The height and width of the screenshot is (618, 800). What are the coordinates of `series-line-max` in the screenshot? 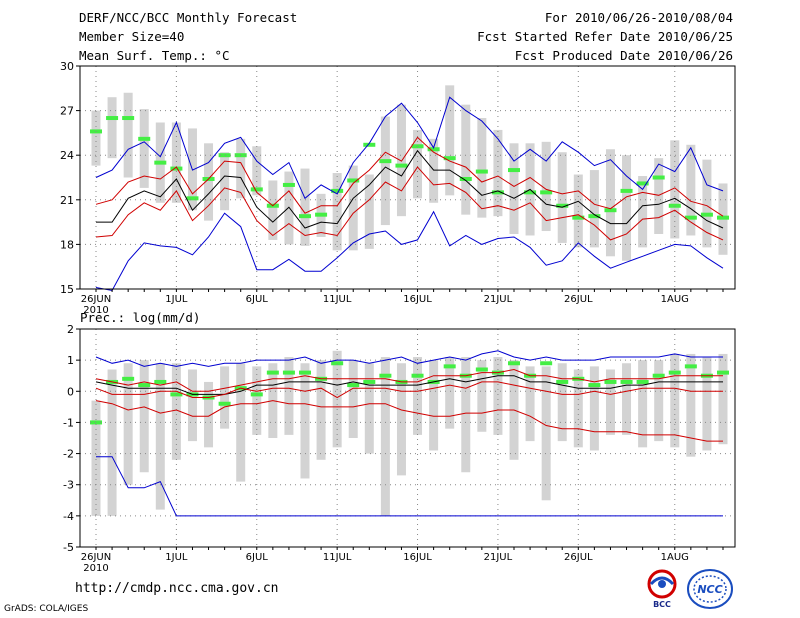 It's located at (409, 148).